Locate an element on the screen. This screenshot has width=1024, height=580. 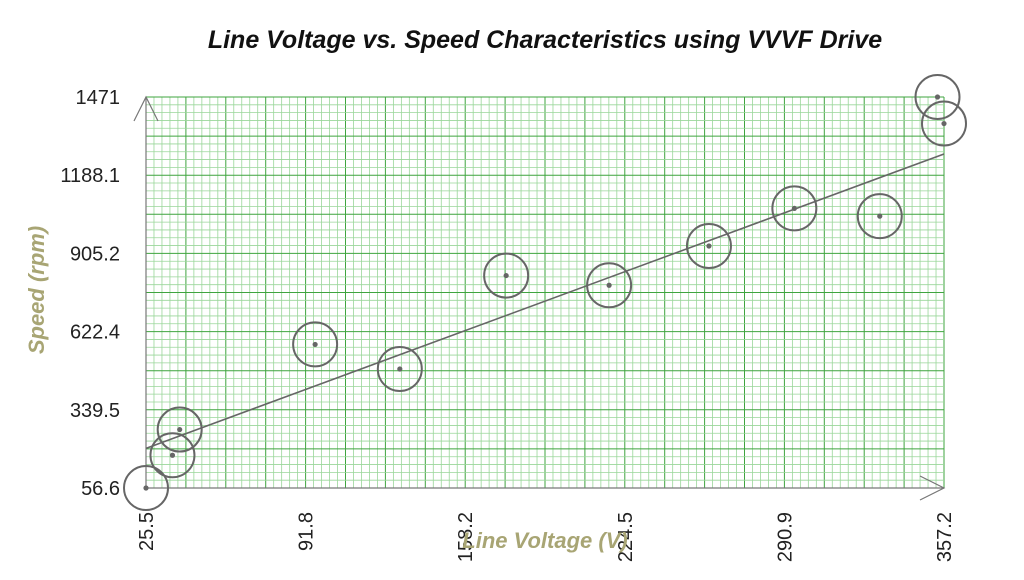
x-axis-title: Line Voltage (V) is located at coordinates (544, 540).